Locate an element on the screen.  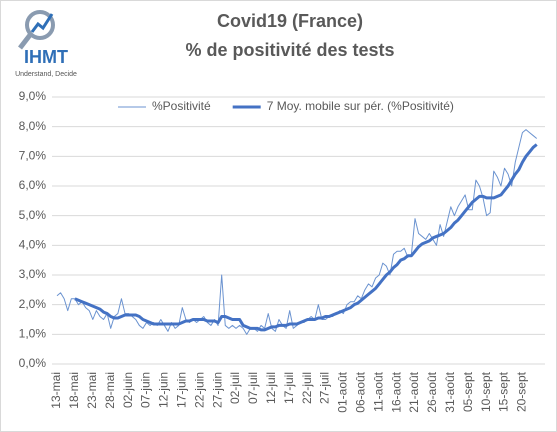
y-tick-label: 7,0% is located at coordinates (33, 156).